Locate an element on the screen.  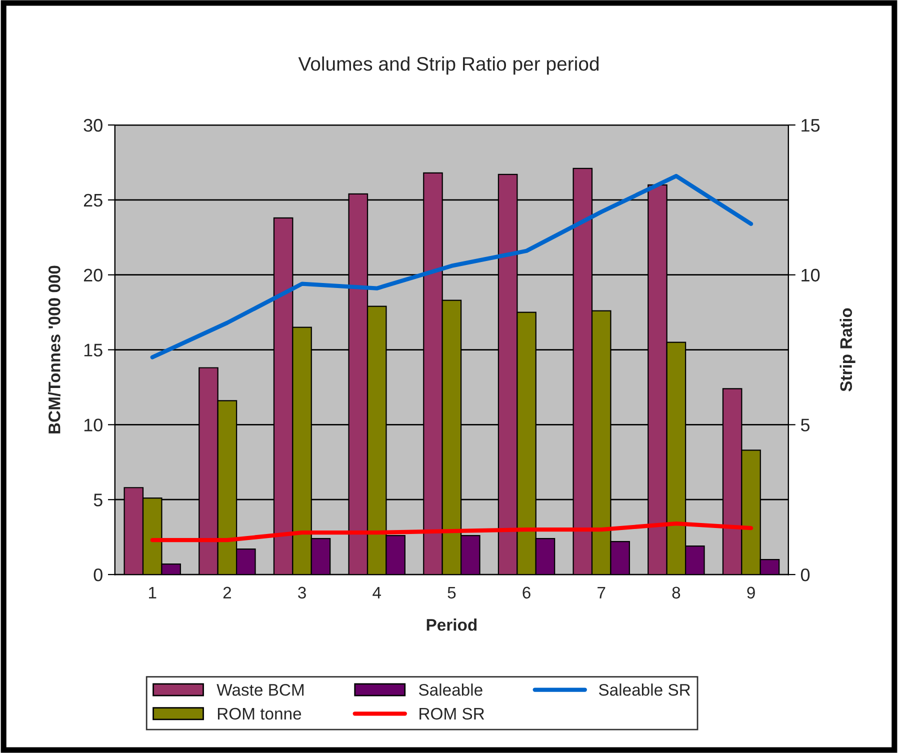
x-tick-label: 6 is located at coordinates (526, 592).